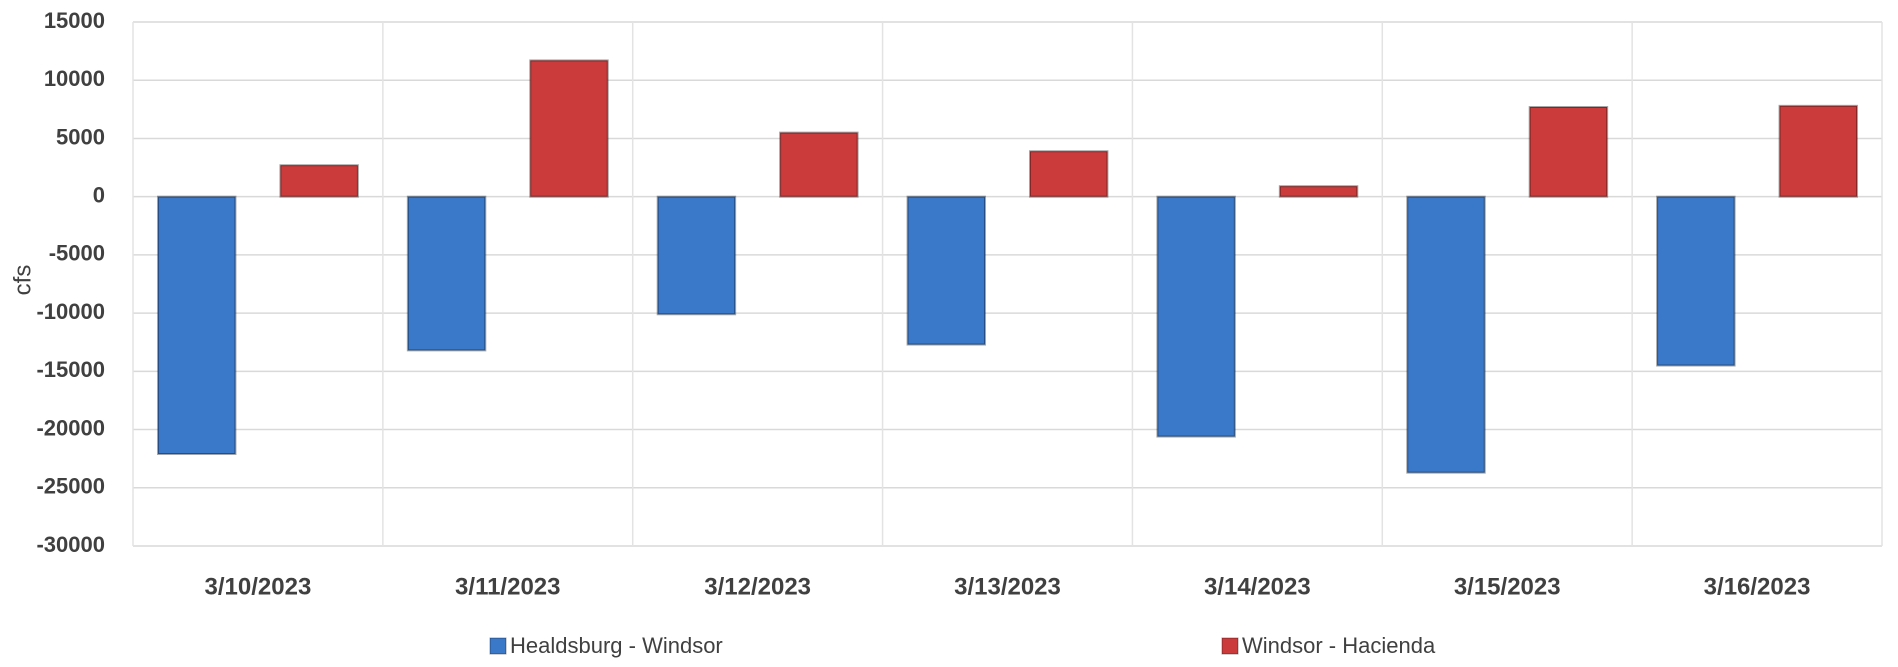 The image size is (1898, 667). I want to click on y-axis-label: cfs, so click(22, 280).